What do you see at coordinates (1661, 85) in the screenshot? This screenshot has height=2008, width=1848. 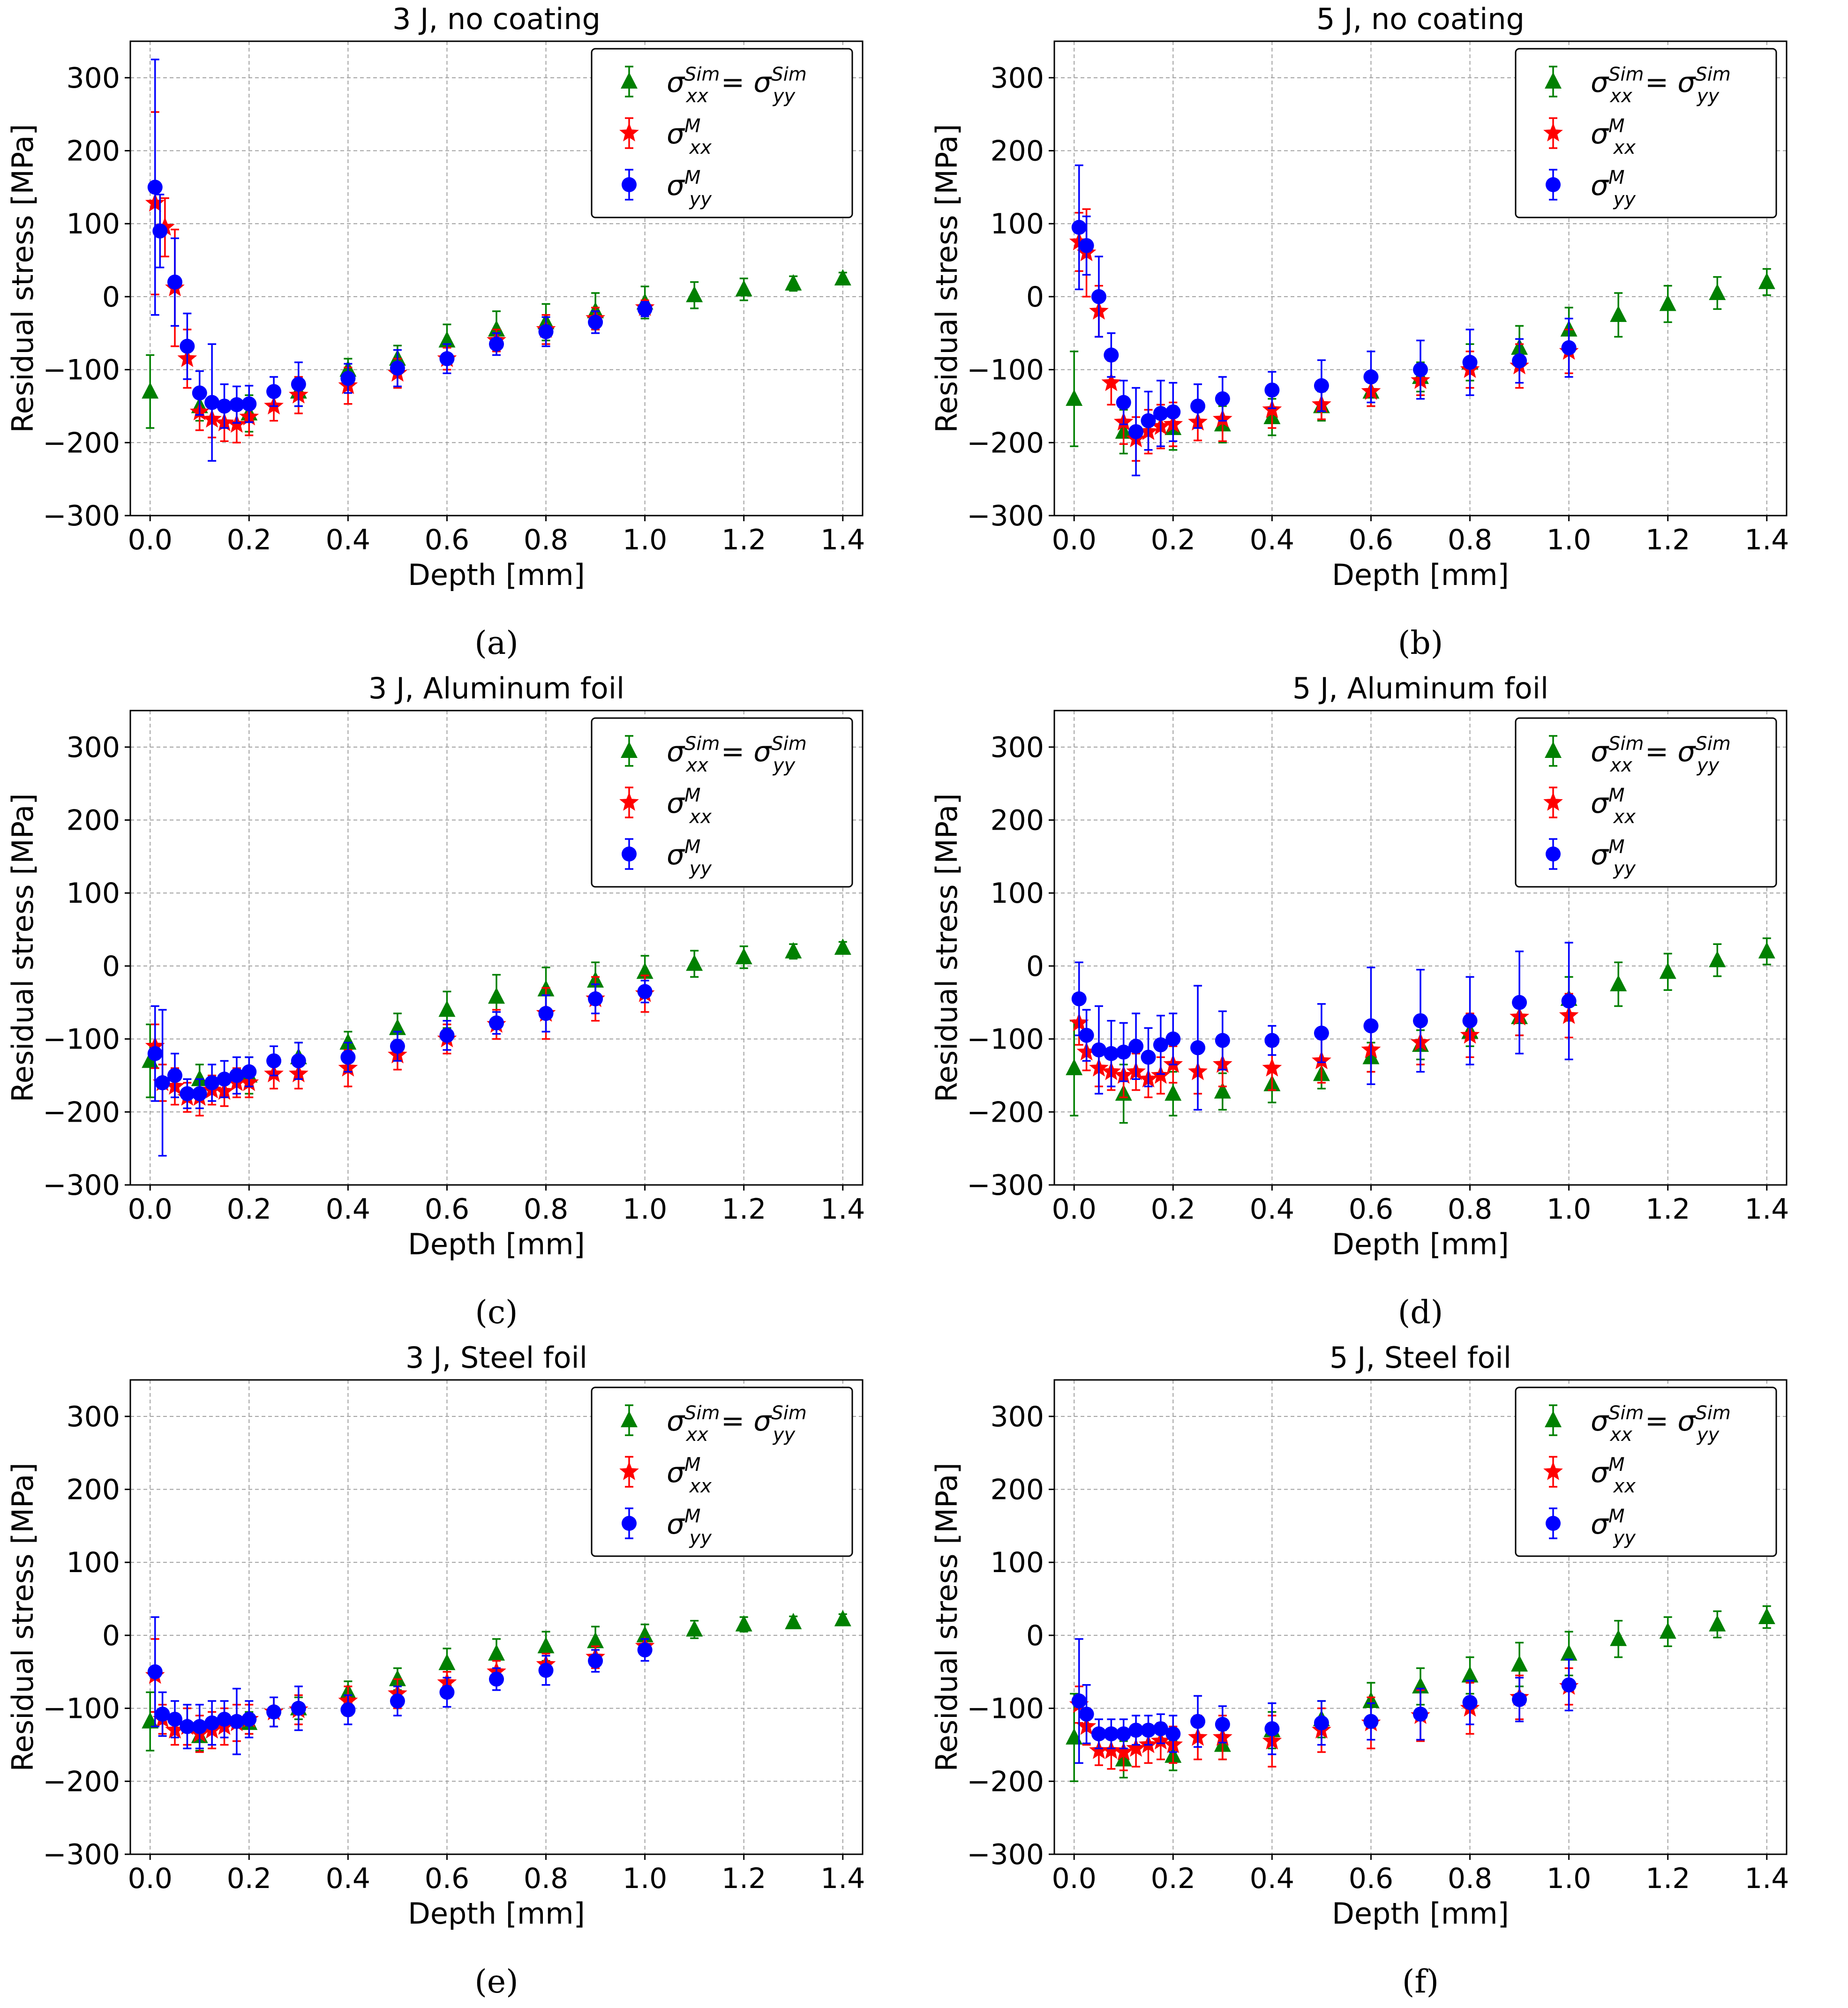 I see `legend-label: σSim xx = σSim yy` at bounding box center [1661, 85].